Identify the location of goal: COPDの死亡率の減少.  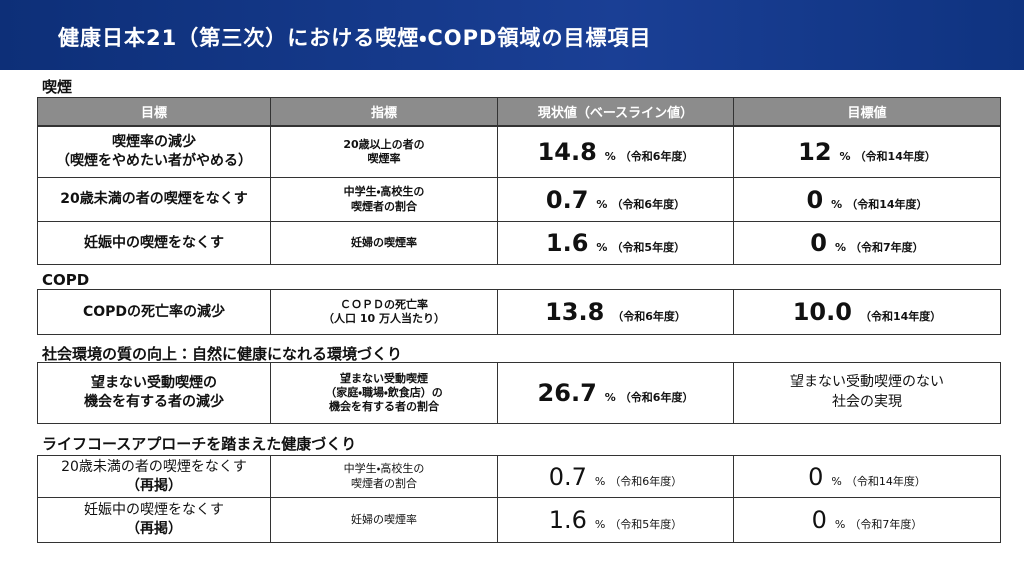
(154, 312).